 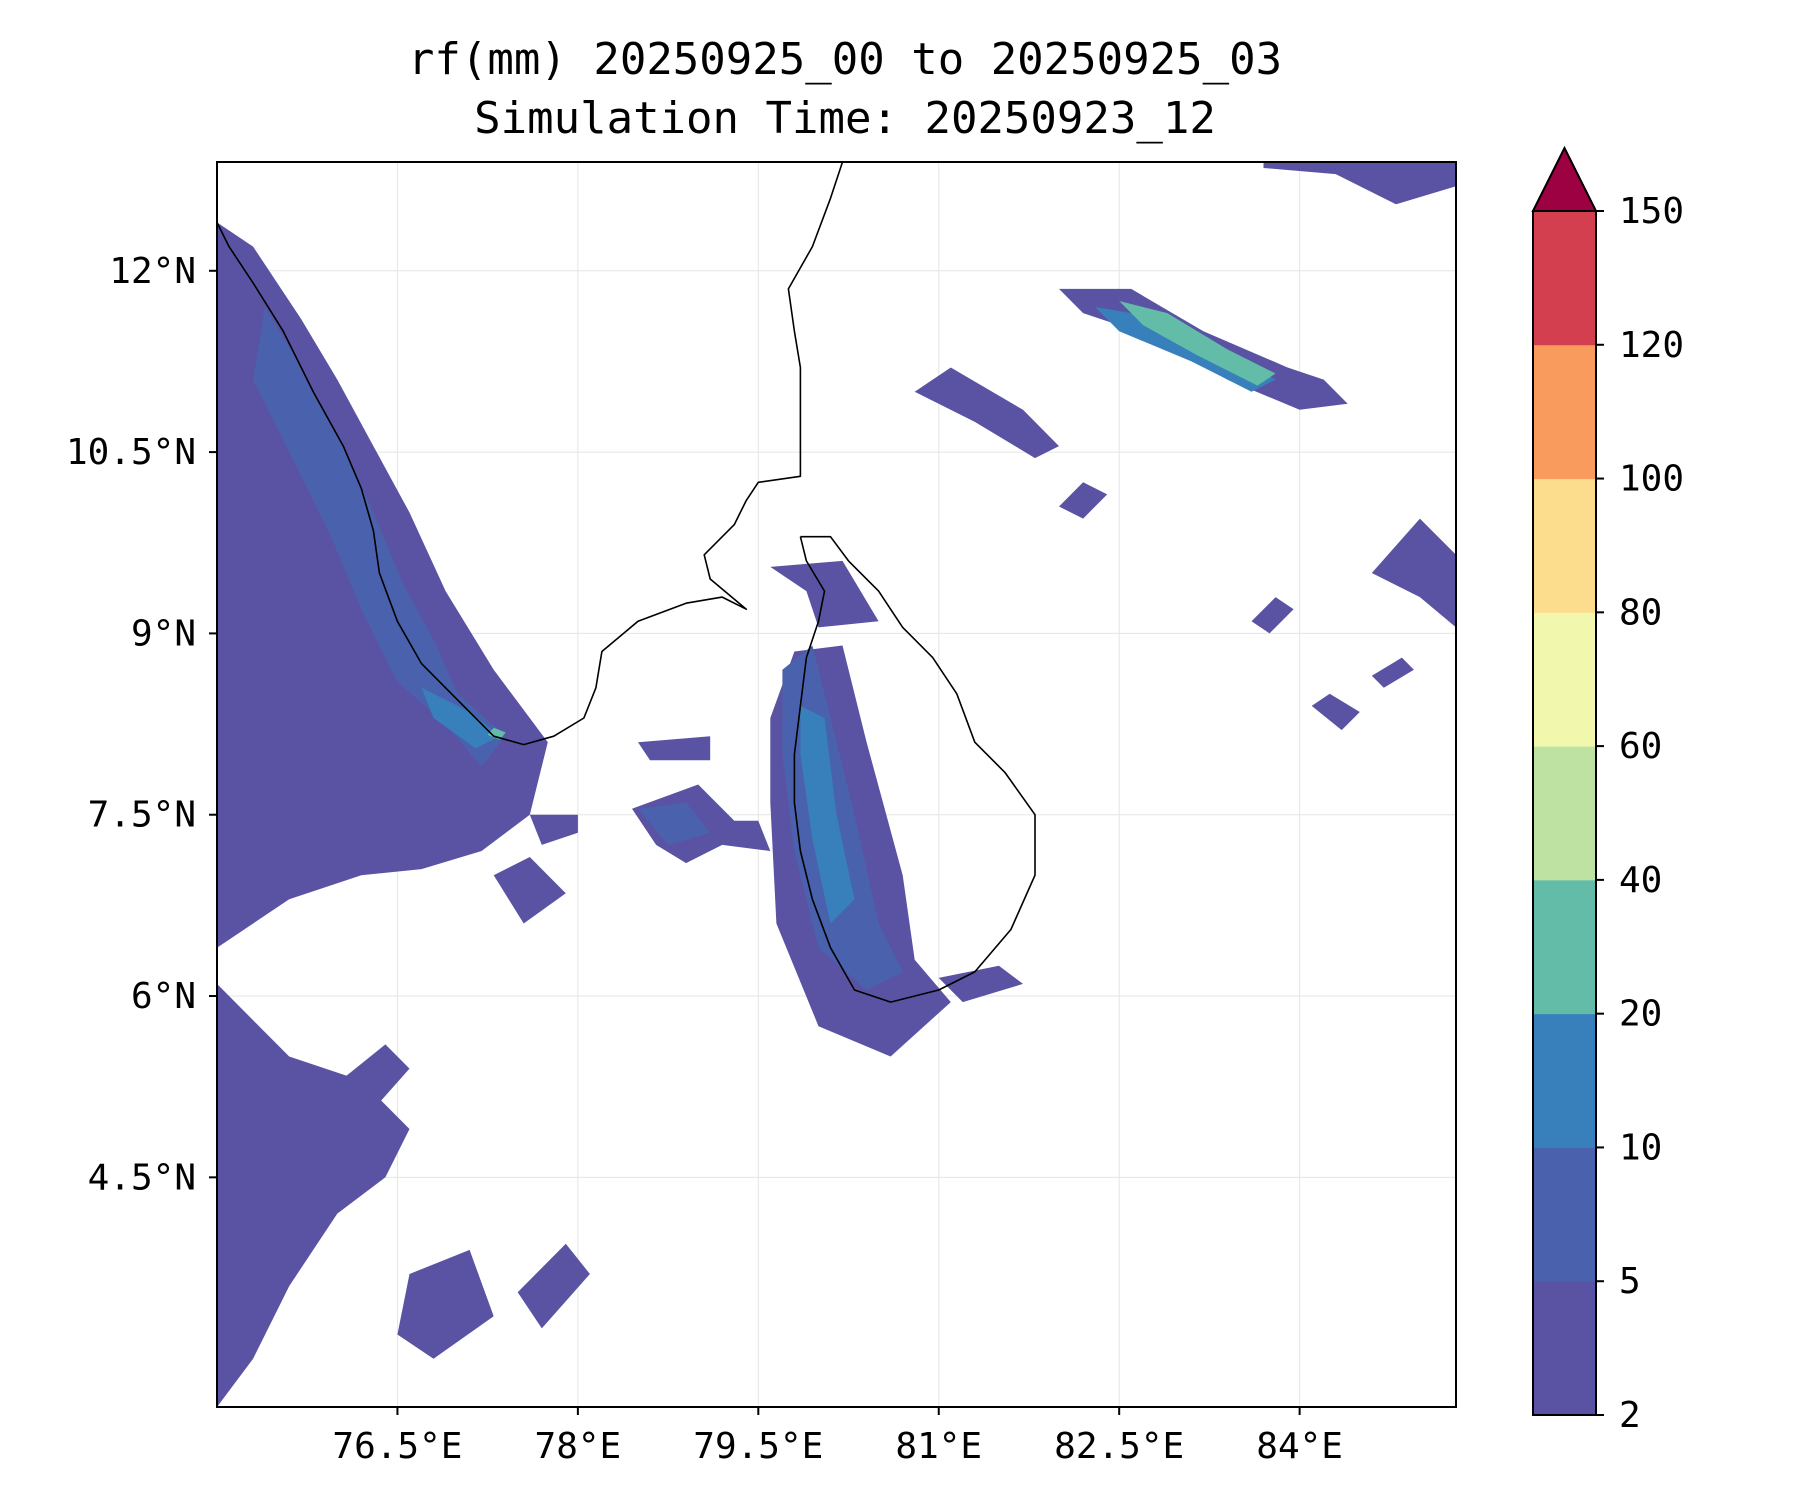 I want to click on colorbar-tick-label: 40, so click(x=1640, y=880).